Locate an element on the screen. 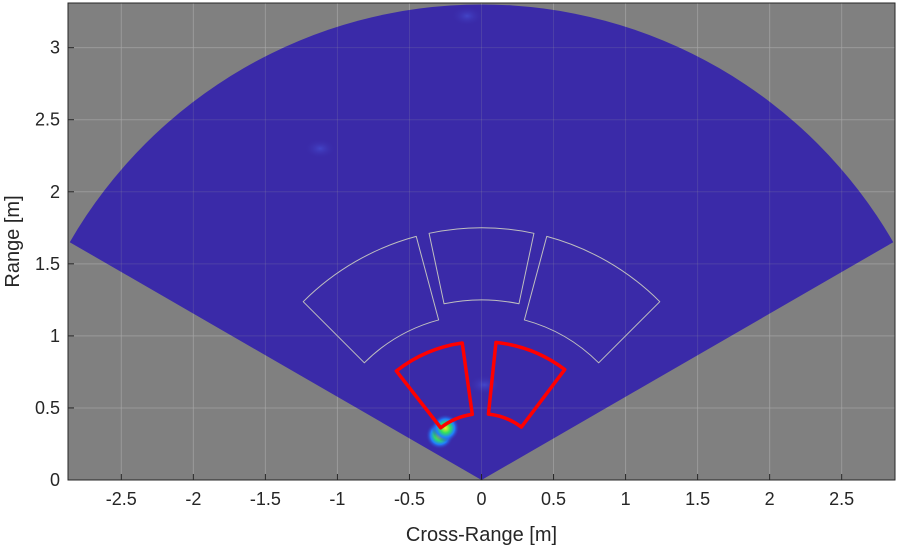 The height and width of the screenshot is (547, 898). y-tick-label: 2 is located at coordinates (55, 192).